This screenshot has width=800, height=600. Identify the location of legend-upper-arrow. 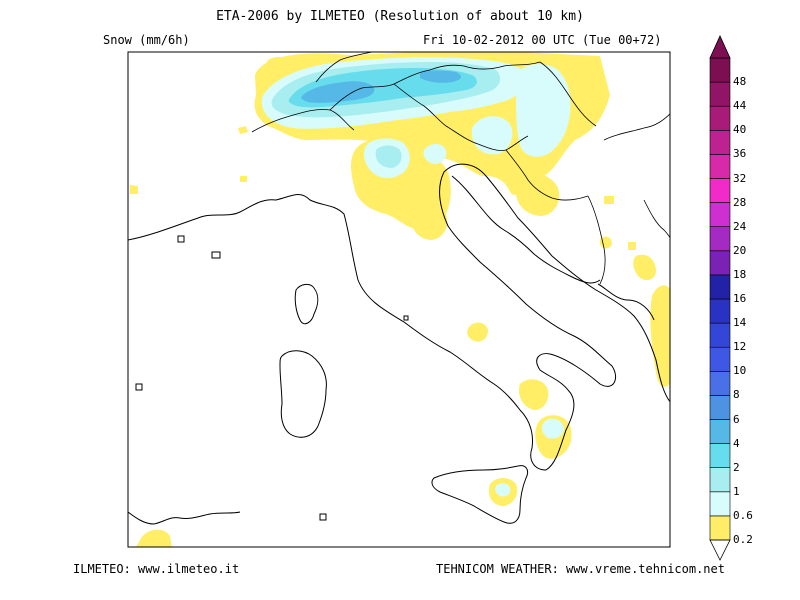
(720, 47).